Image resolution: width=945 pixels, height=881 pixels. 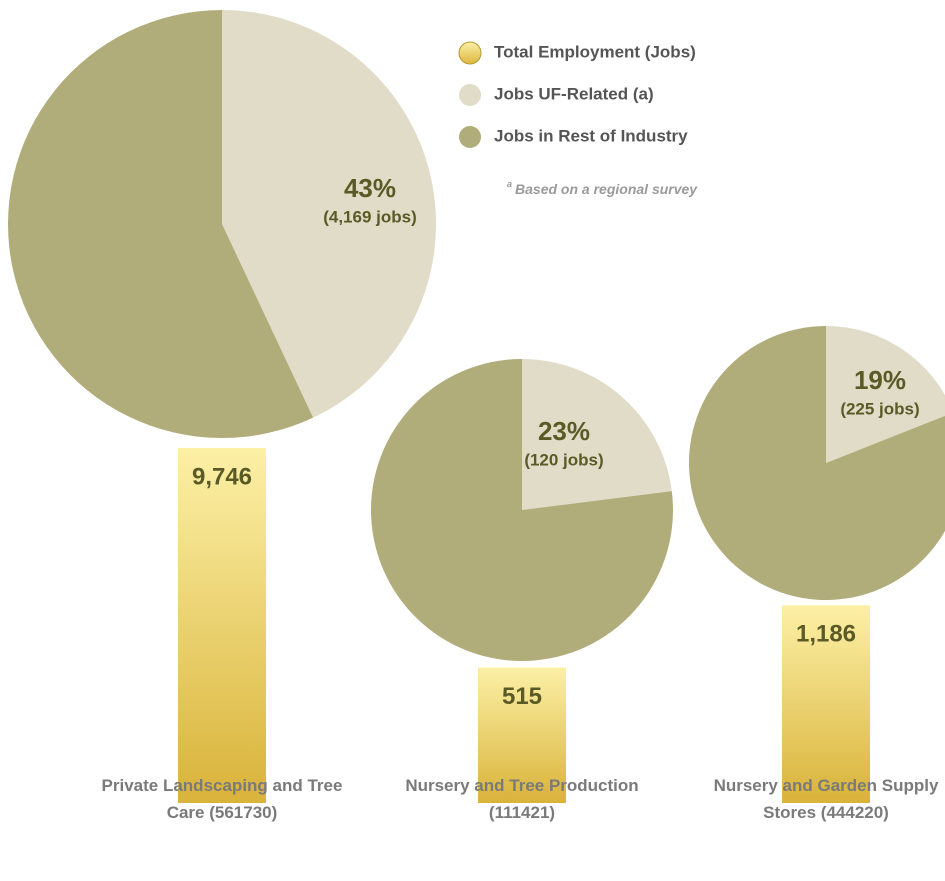 I want to click on footnote-mark: a, so click(x=509, y=184).